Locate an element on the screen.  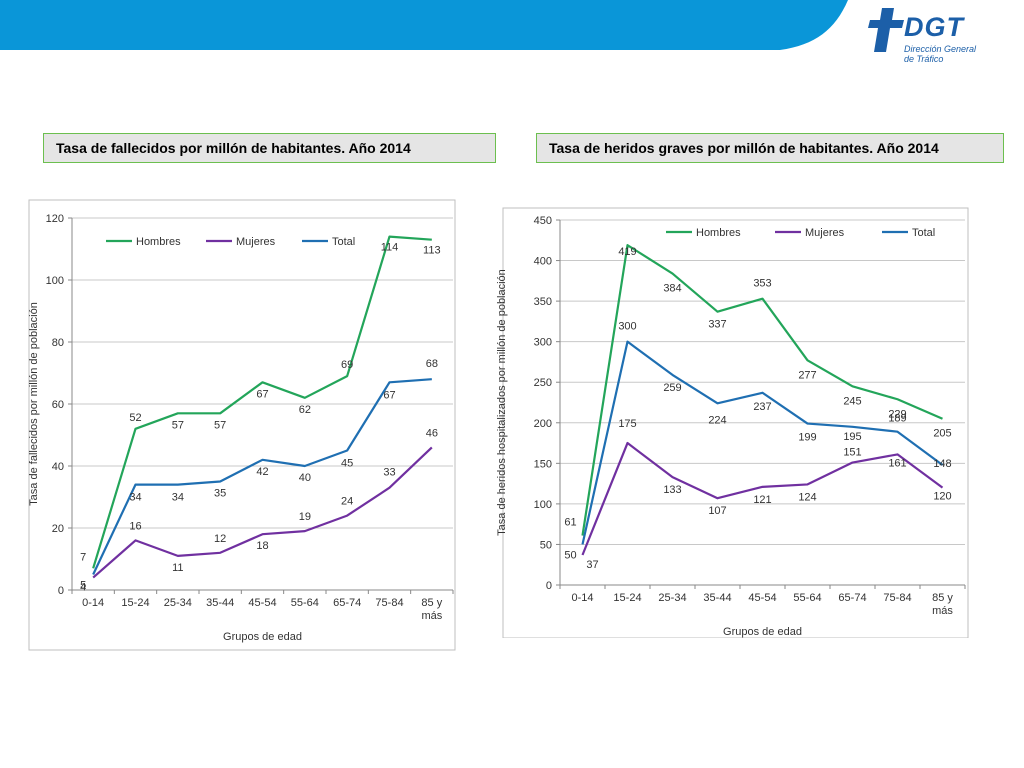
data-label: 4 is located at coordinates (83, 588).